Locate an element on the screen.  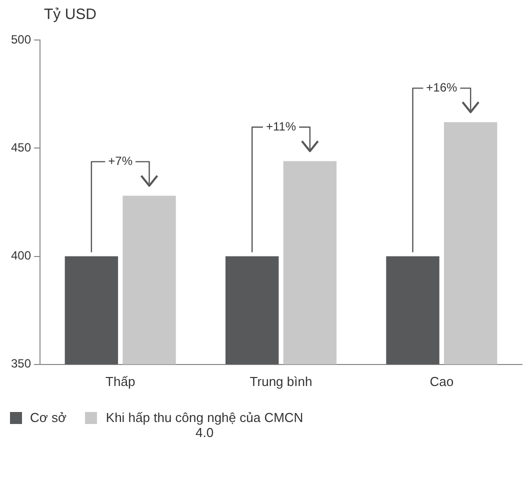
y-axis-title: Tỷ USD is located at coordinates (70, 14).